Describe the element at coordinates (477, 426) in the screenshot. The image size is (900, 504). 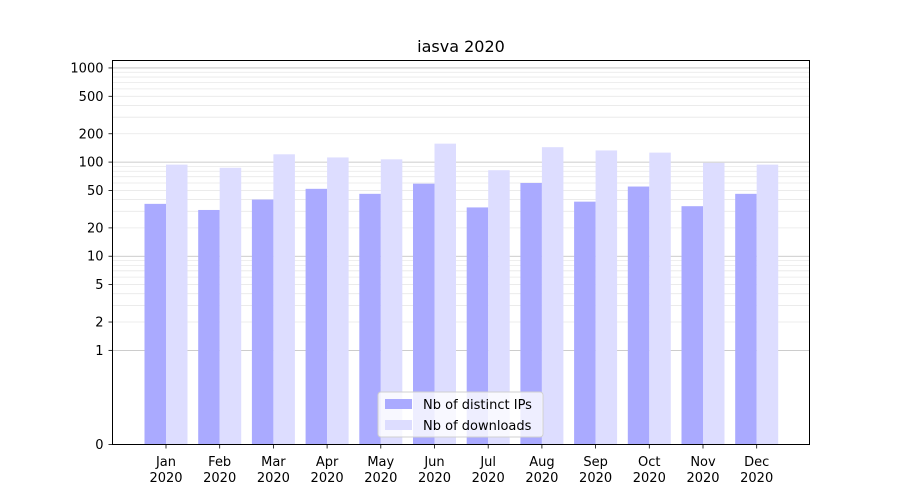
I see `legend-label-downloads: Nb of downloads` at that location.